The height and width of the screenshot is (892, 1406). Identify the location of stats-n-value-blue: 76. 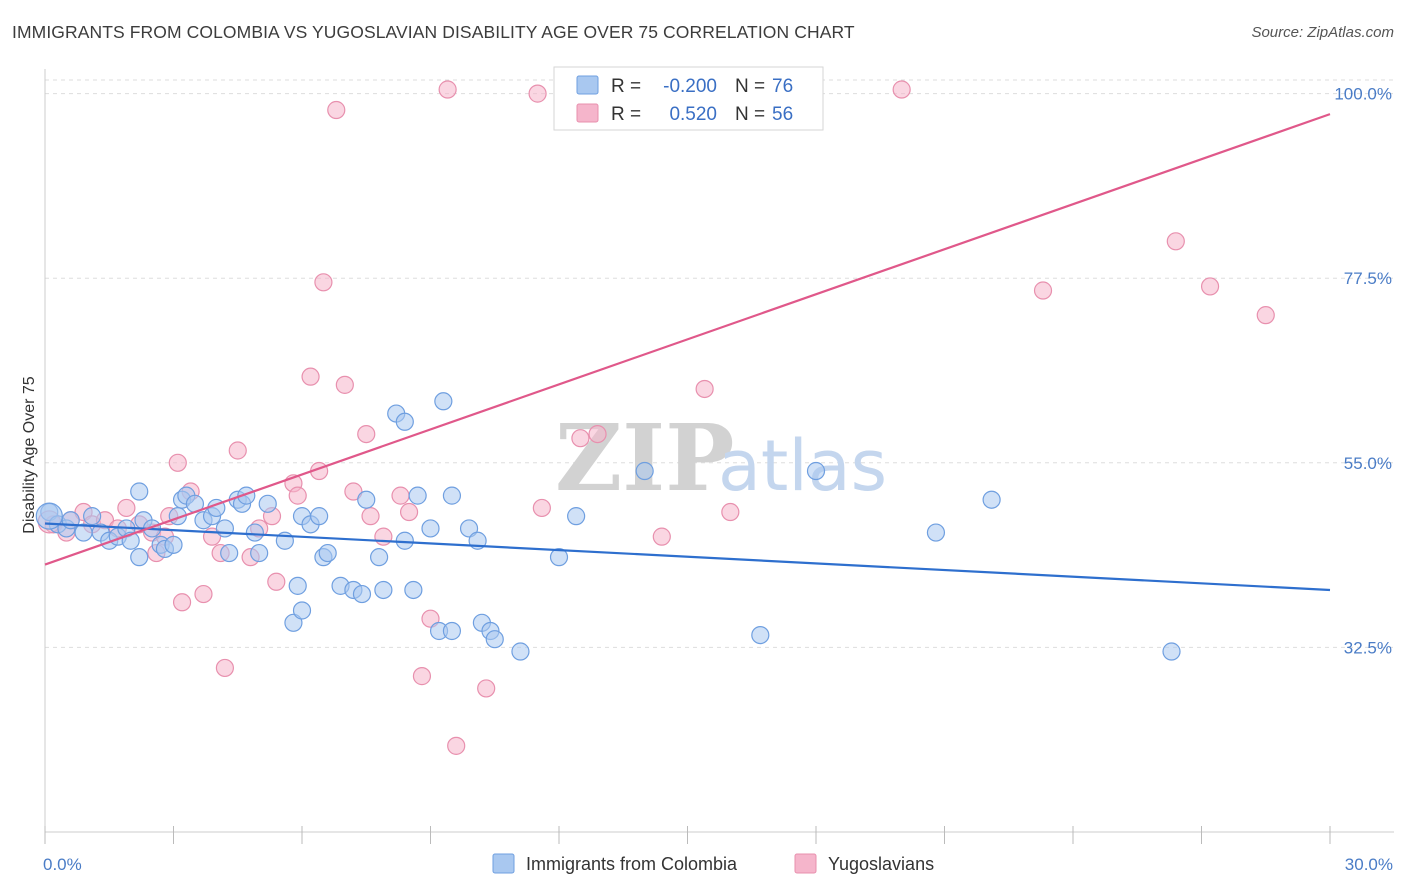
(782, 86).